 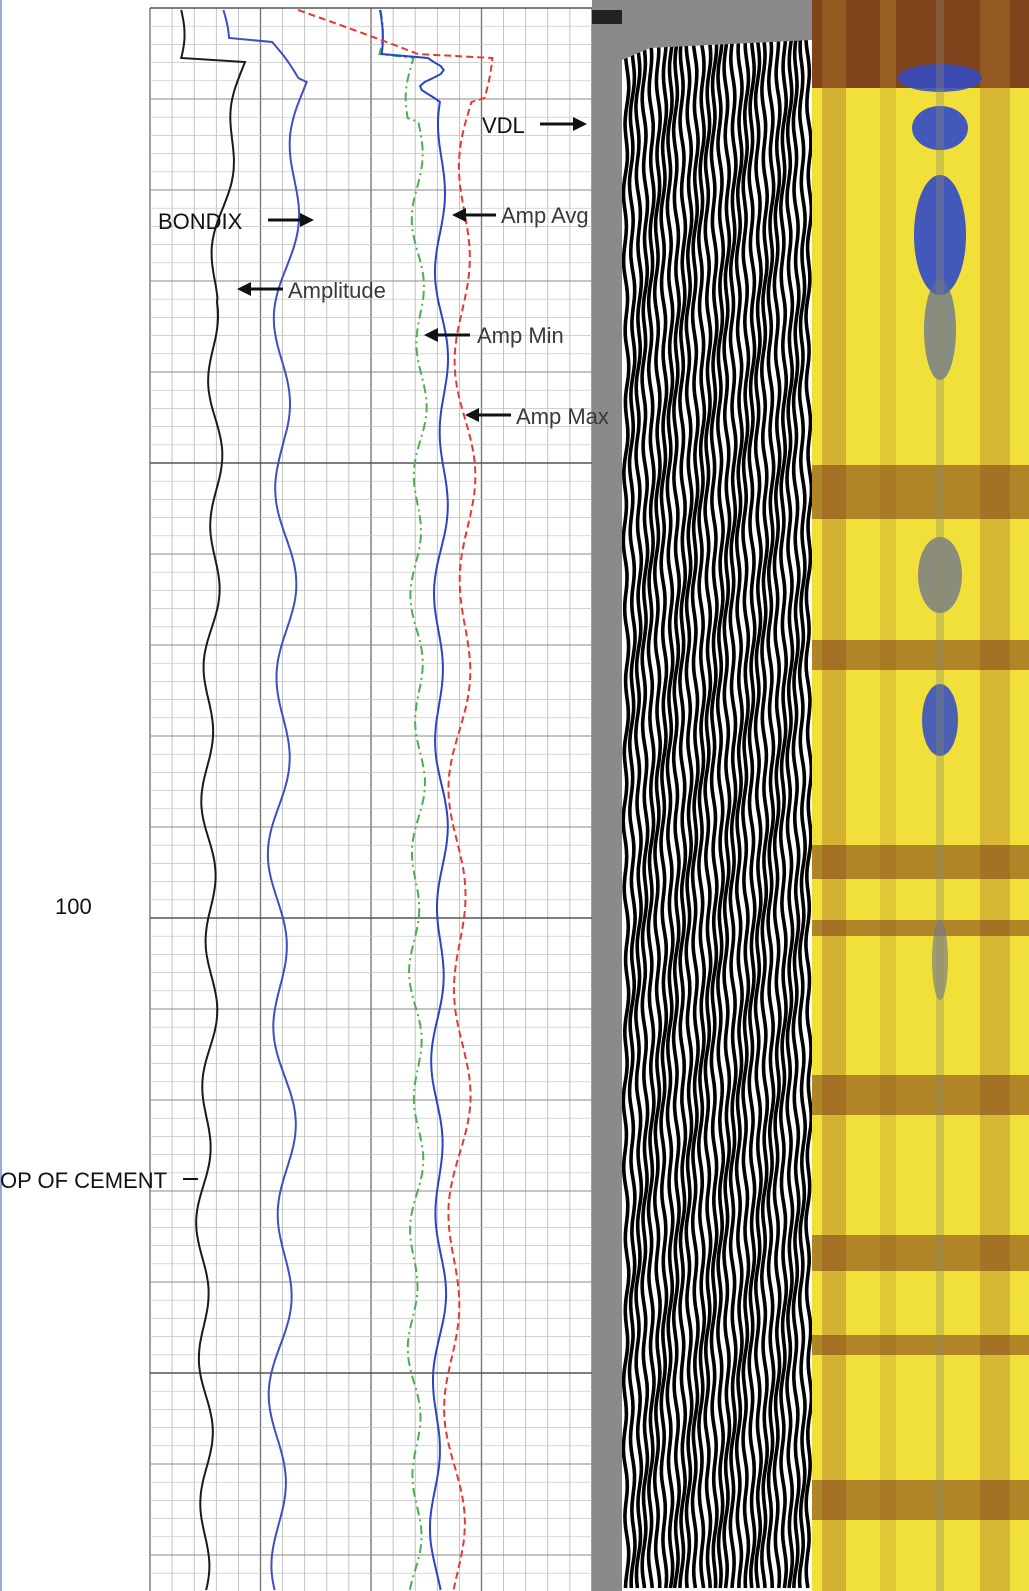 What do you see at coordinates (940, 795) in the screenshot?
I see `map-center-line` at bounding box center [940, 795].